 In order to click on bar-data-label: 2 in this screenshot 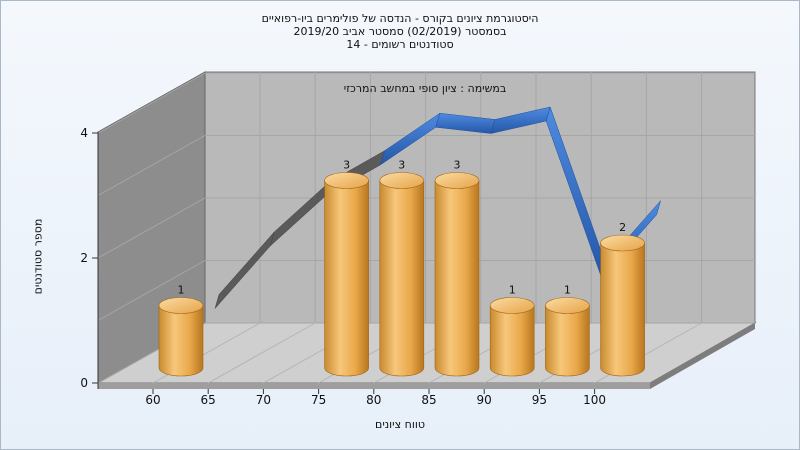, I will do `click(622, 227)`.